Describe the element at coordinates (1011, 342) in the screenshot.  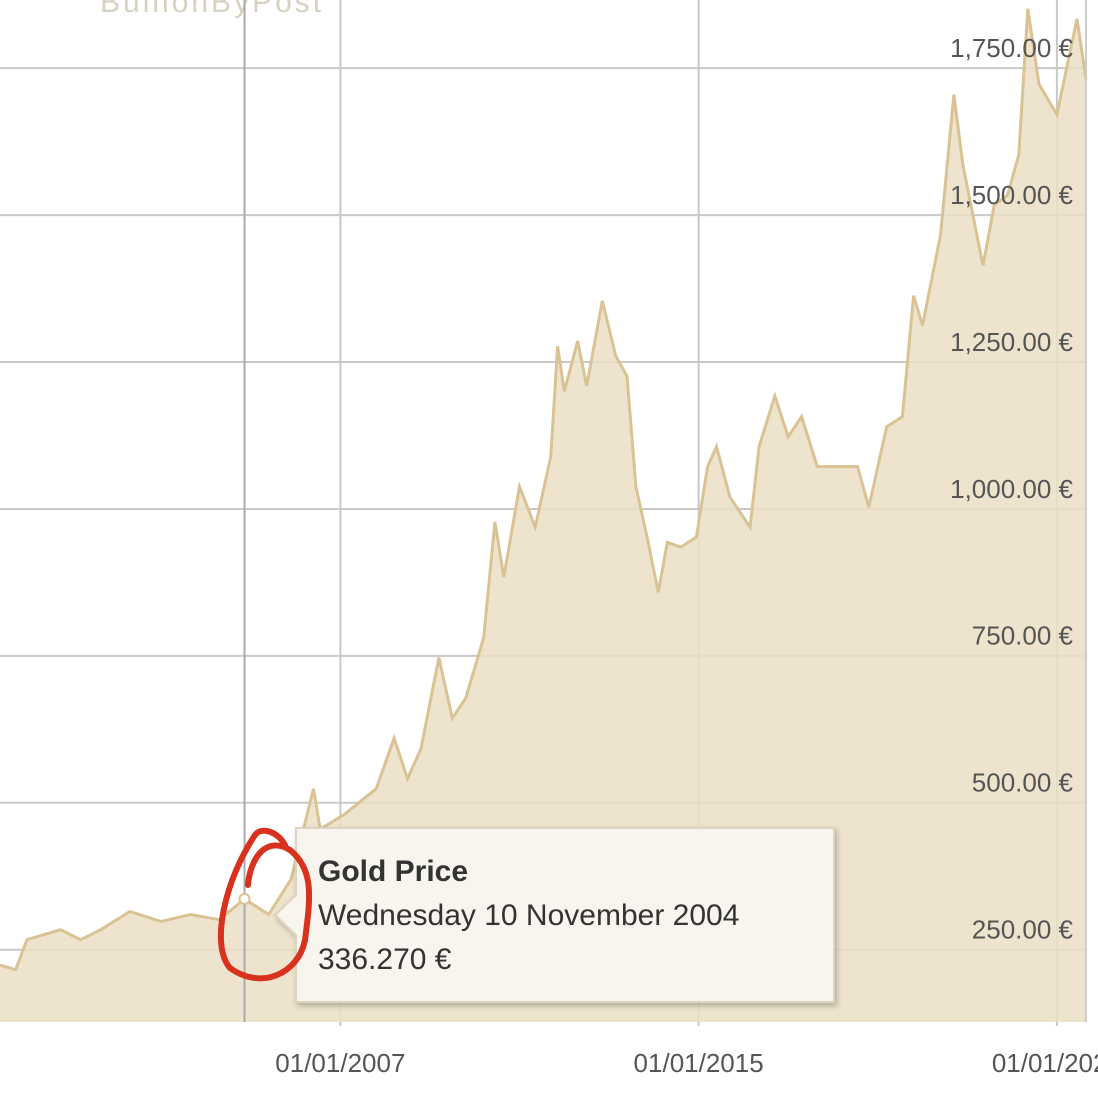
I see `y-tick-label: 1,250.00 €` at that location.